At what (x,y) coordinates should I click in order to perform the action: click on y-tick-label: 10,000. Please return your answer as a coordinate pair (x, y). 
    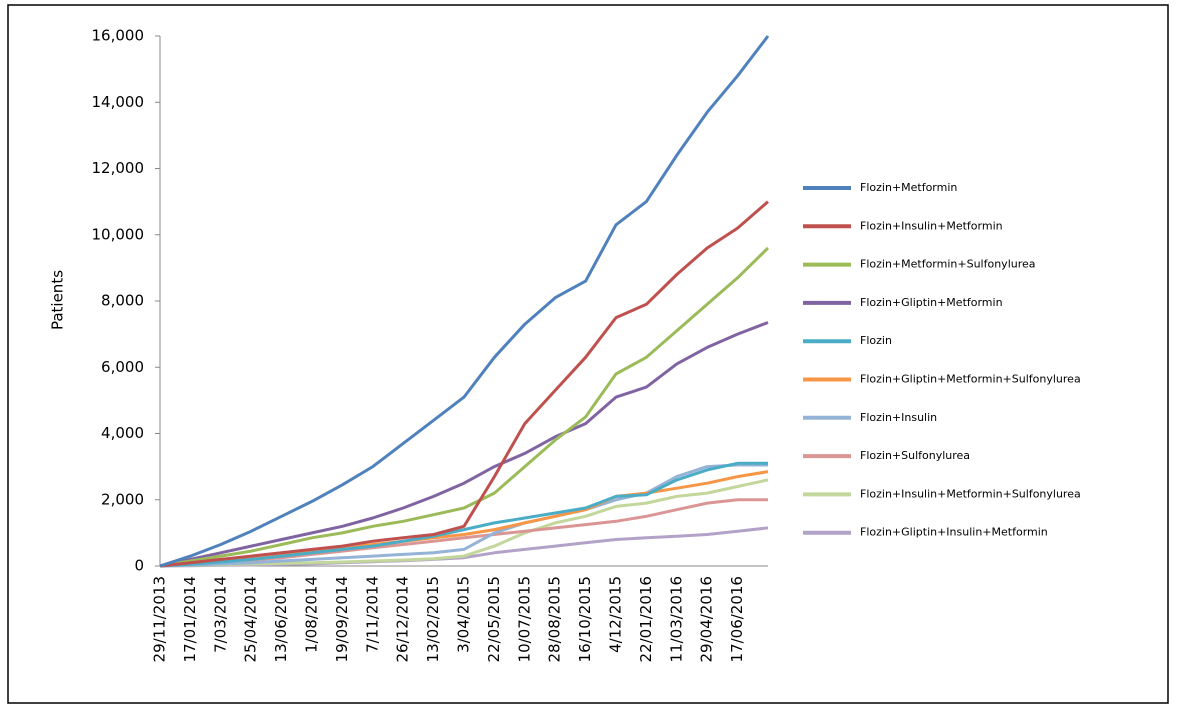
    Looking at the image, I should click on (118, 234).